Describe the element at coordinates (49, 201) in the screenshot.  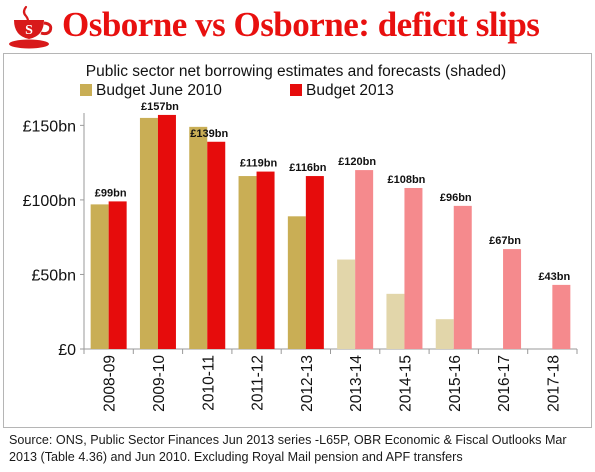
I see `y-tick-label: £100bn` at that location.